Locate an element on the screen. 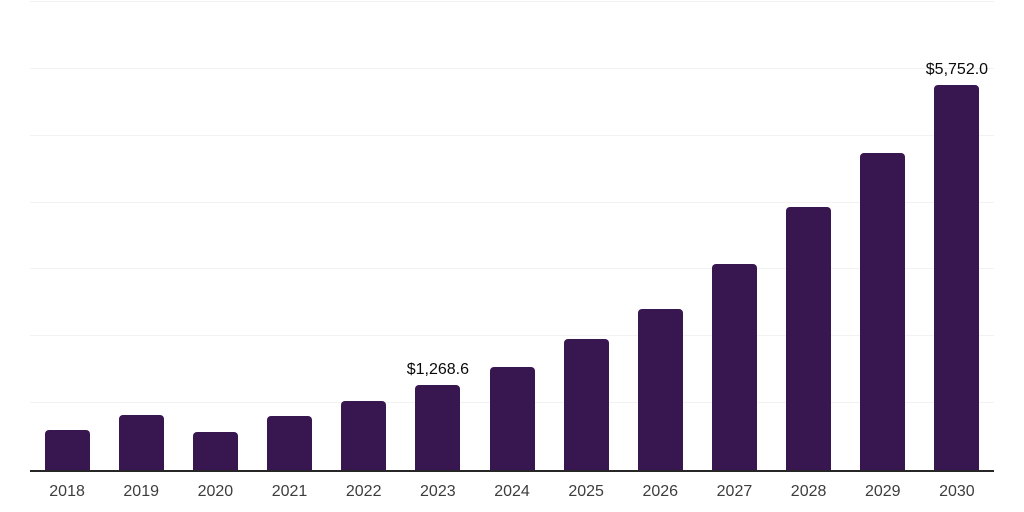 The image size is (1024, 512). bar-2030 is located at coordinates (957, 277).